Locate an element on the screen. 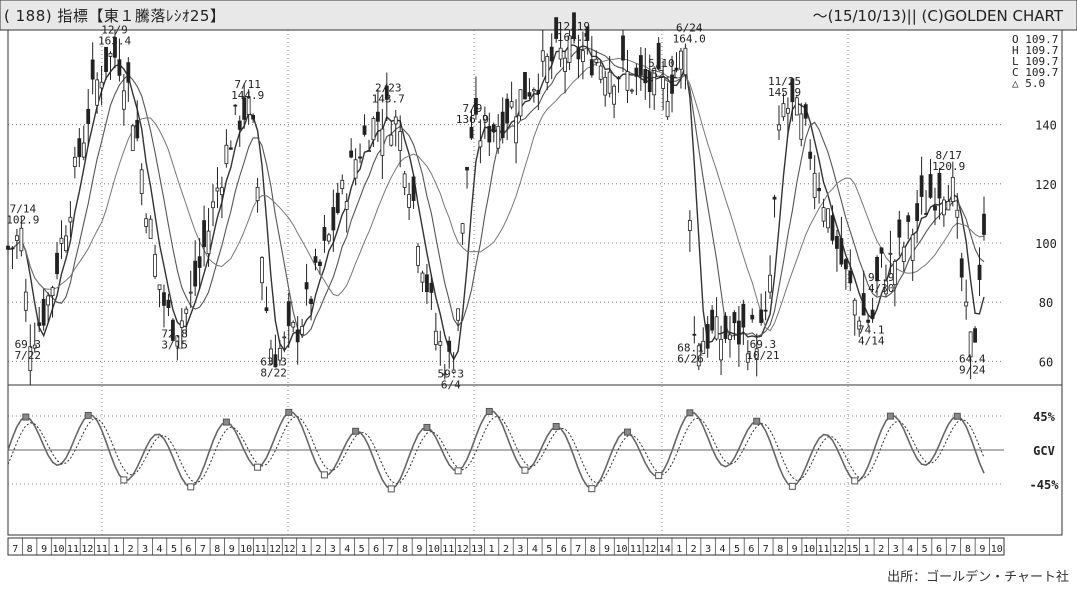  annotation-label-2: 3/15 is located at coordinates (174, 344).